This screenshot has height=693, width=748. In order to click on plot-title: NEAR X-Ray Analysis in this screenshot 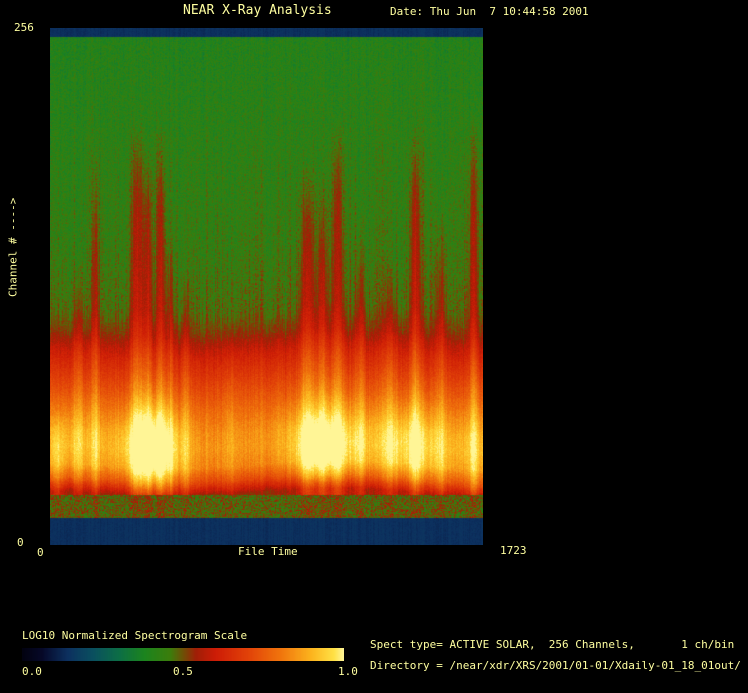, I will do `click(257, 10)`.